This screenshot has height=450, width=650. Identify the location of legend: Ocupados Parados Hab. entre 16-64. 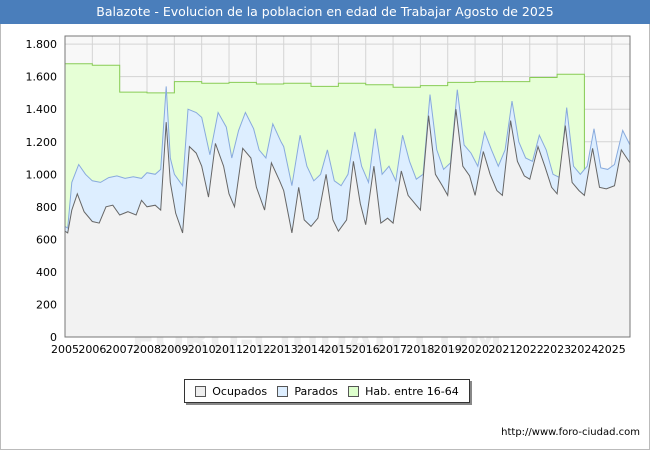
(327, 391).